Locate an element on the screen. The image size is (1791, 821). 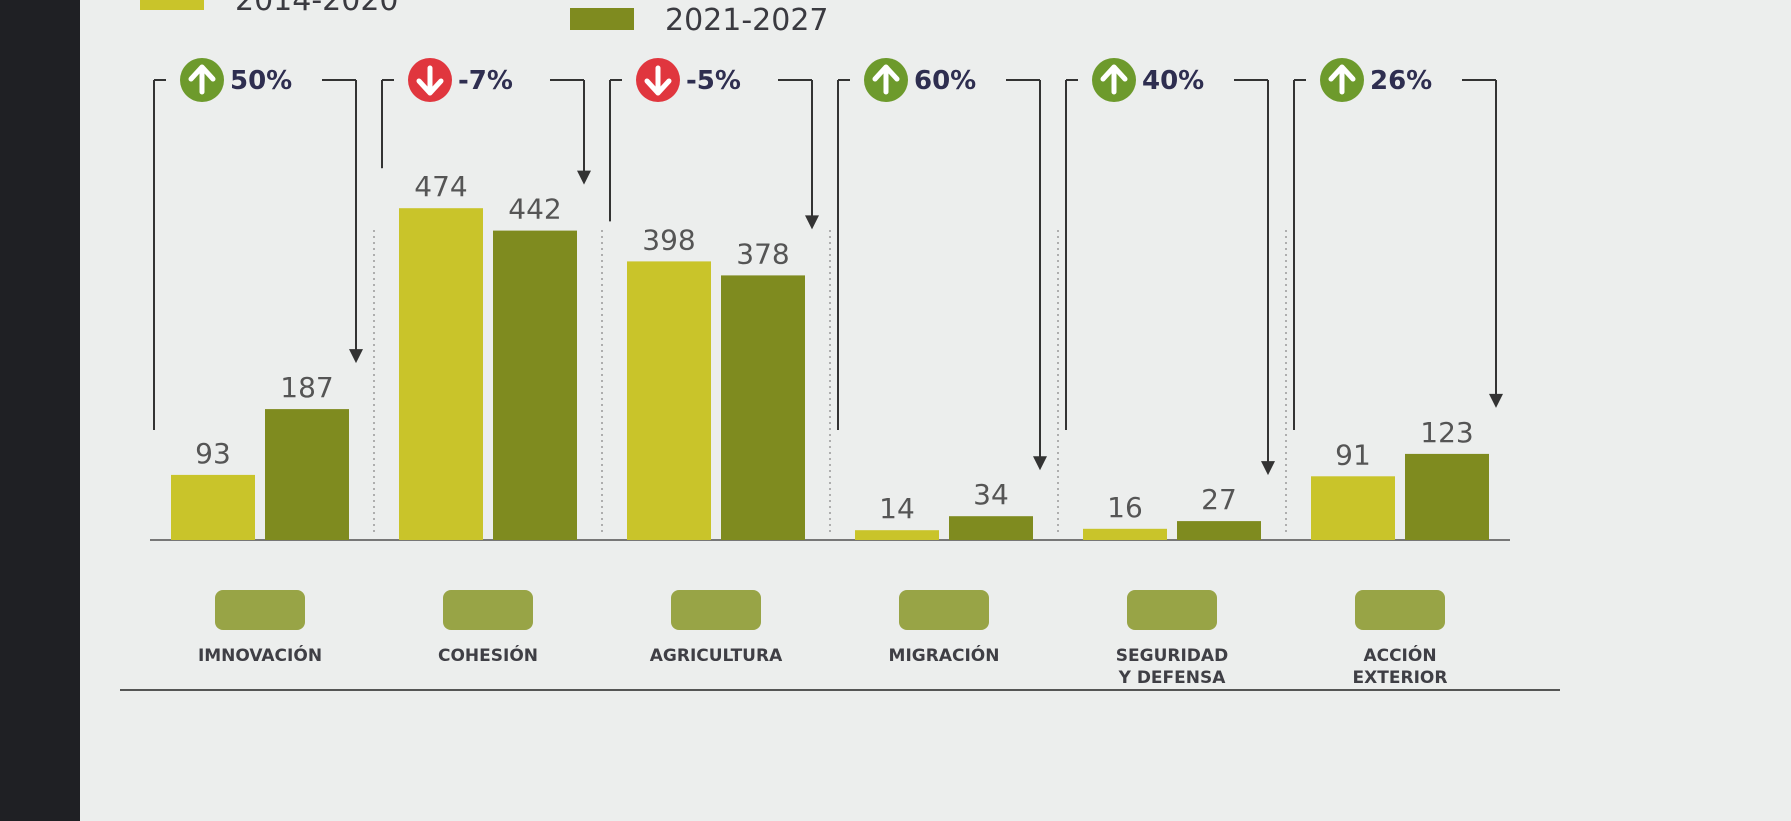
value-label: 474 is located at coordinates (440, 186).